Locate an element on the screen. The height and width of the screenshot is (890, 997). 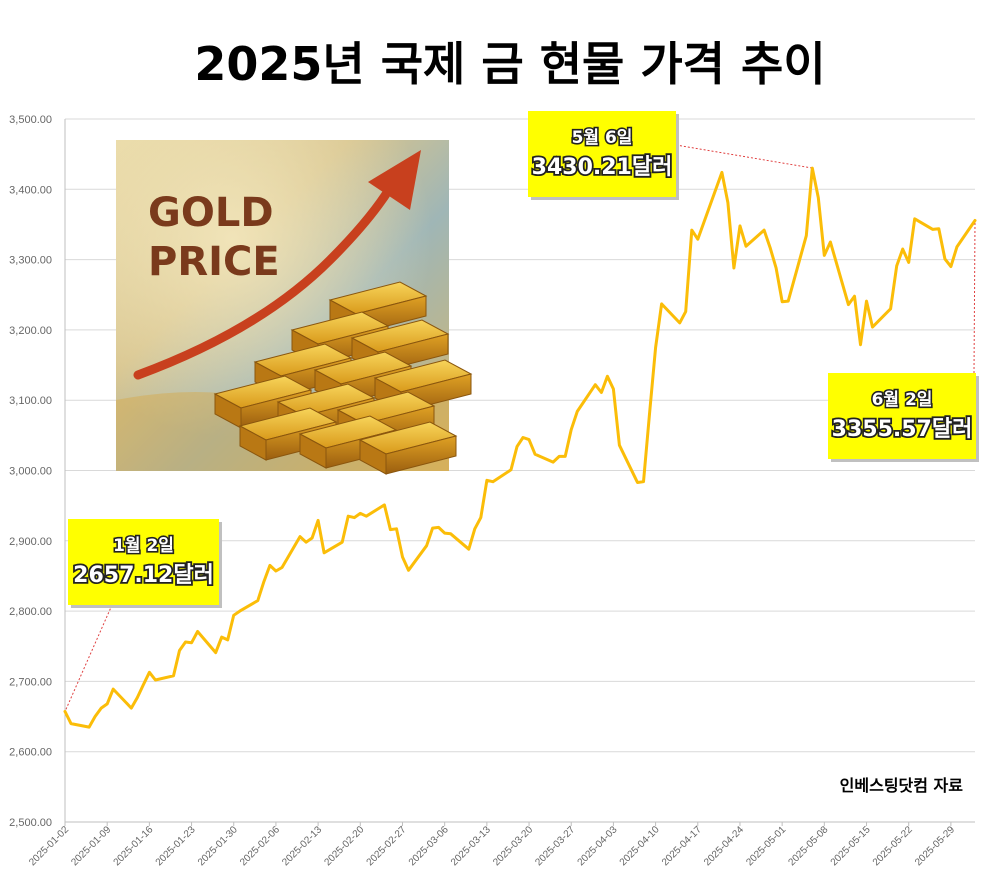
x-tick-label: 2025-03-06 is located at coordinates (429, 846).